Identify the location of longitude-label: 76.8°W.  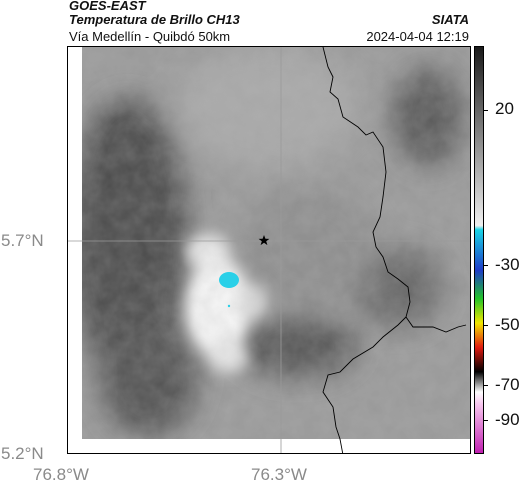
(61, 474).